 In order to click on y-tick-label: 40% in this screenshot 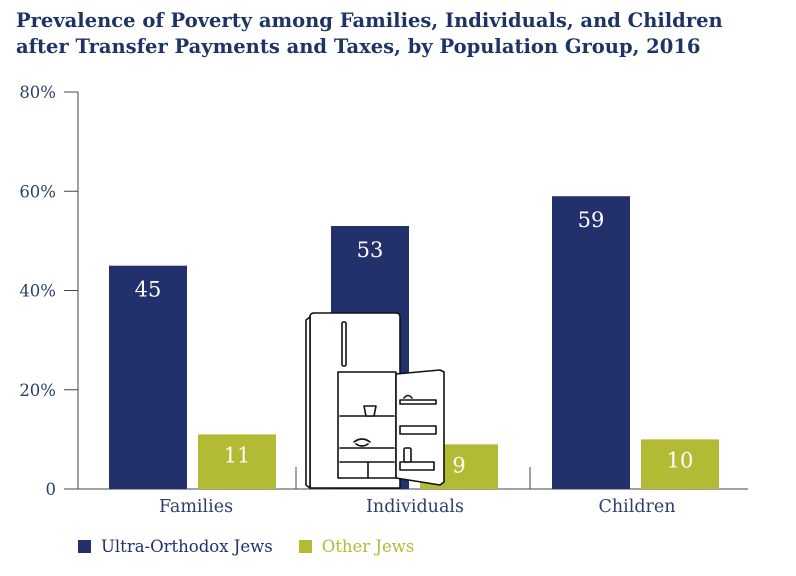, I will do `click(37, 291)`.